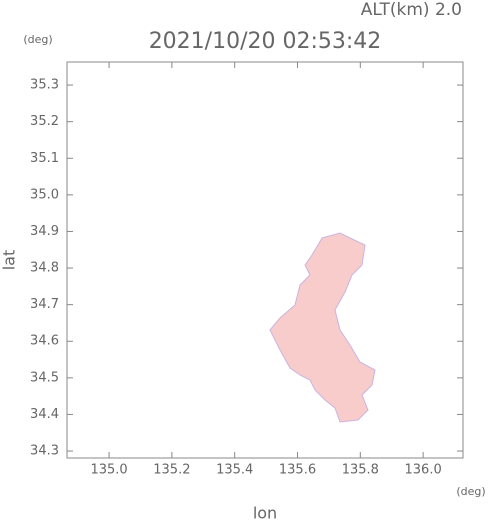 Image resolution: width=491 pixels, height=521 pixels. I want to click on y-tick-label: 34.4, so click(44, 414).